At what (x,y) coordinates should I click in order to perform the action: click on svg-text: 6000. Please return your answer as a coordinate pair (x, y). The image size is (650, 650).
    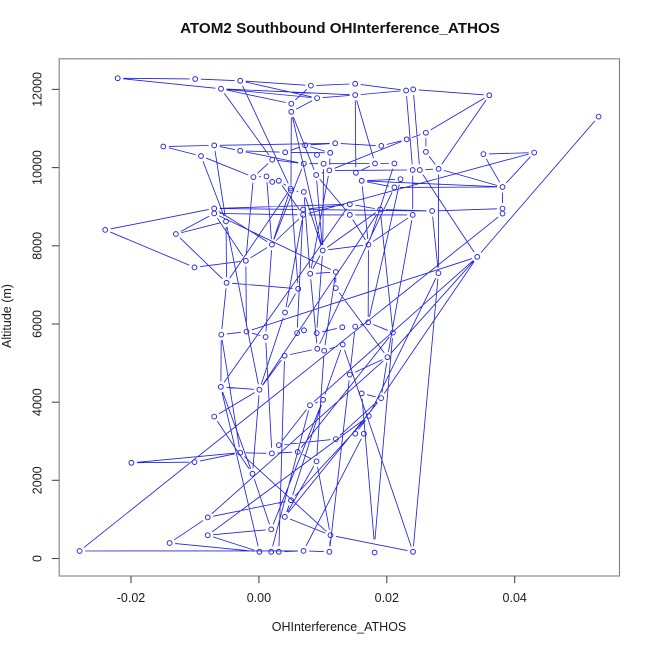
    Looking at the image, I should click on (38, 324).